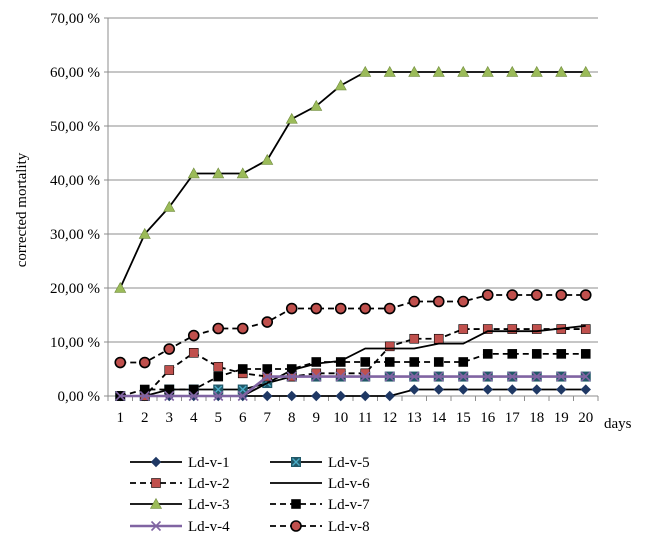 The image size is (650, 544). What do you see at coordinates (349, 527) in the screenshot?
I see `legend-label: Ld-v-8` at bounding box center [349, 527].